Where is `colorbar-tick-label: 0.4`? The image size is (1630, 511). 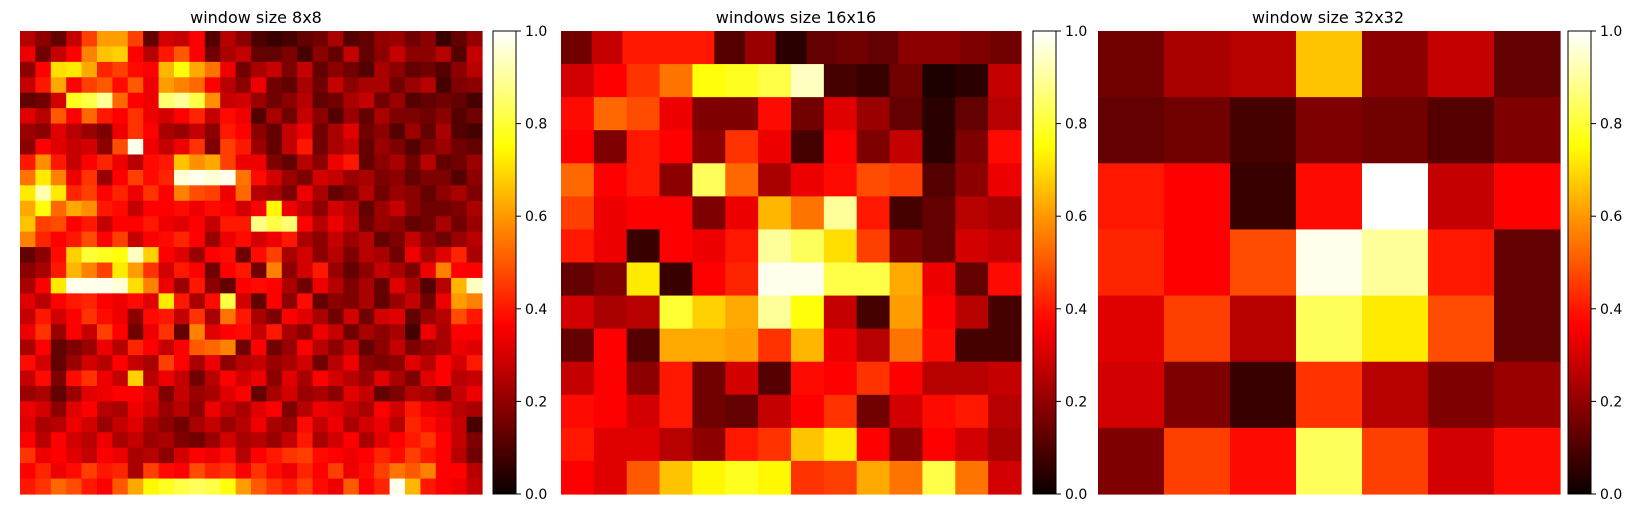
colorbar-tick-label: 0.4 is located at coordinates (536, 310).